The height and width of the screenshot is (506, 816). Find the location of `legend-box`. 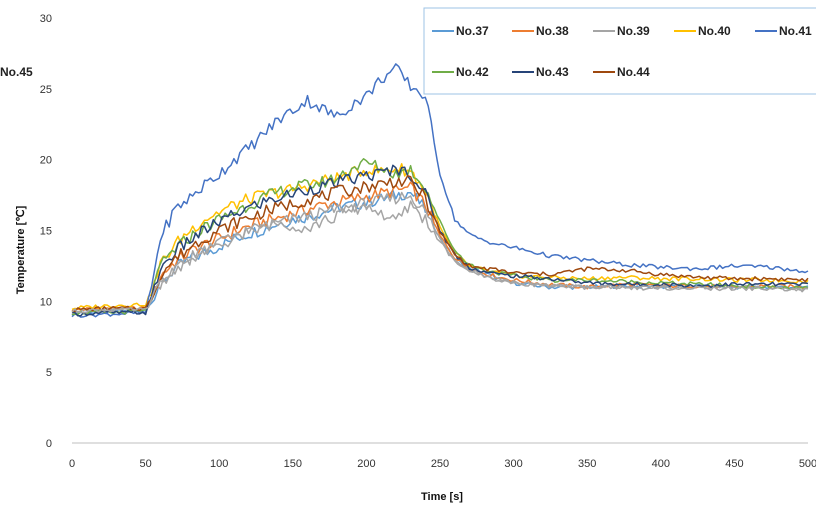

legend-box is located at coordinates (619, 51).